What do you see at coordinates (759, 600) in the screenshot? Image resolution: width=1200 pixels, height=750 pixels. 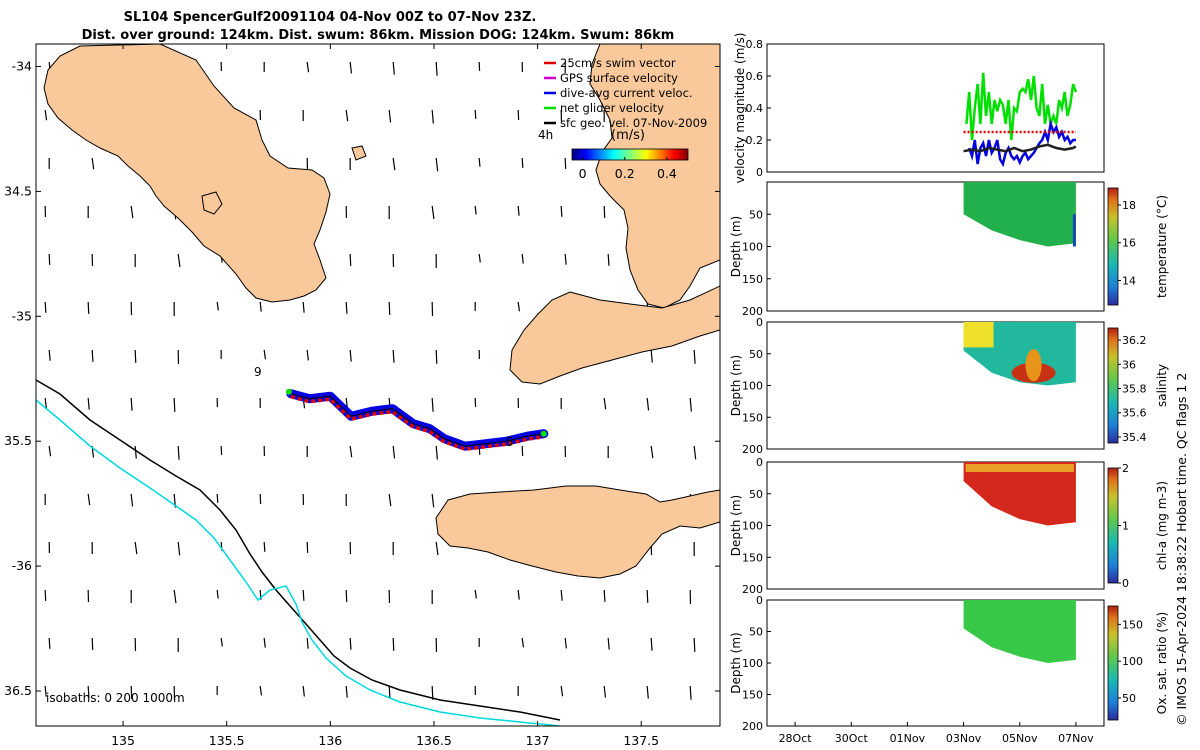 I see `oxygen-ytick-label: 0` at bounding box center [759, 600].